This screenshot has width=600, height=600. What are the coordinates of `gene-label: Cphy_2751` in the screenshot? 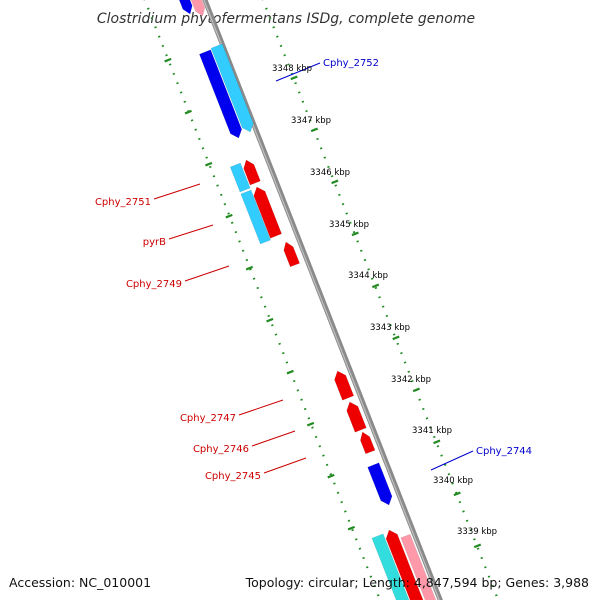 It's located at (123, 202).